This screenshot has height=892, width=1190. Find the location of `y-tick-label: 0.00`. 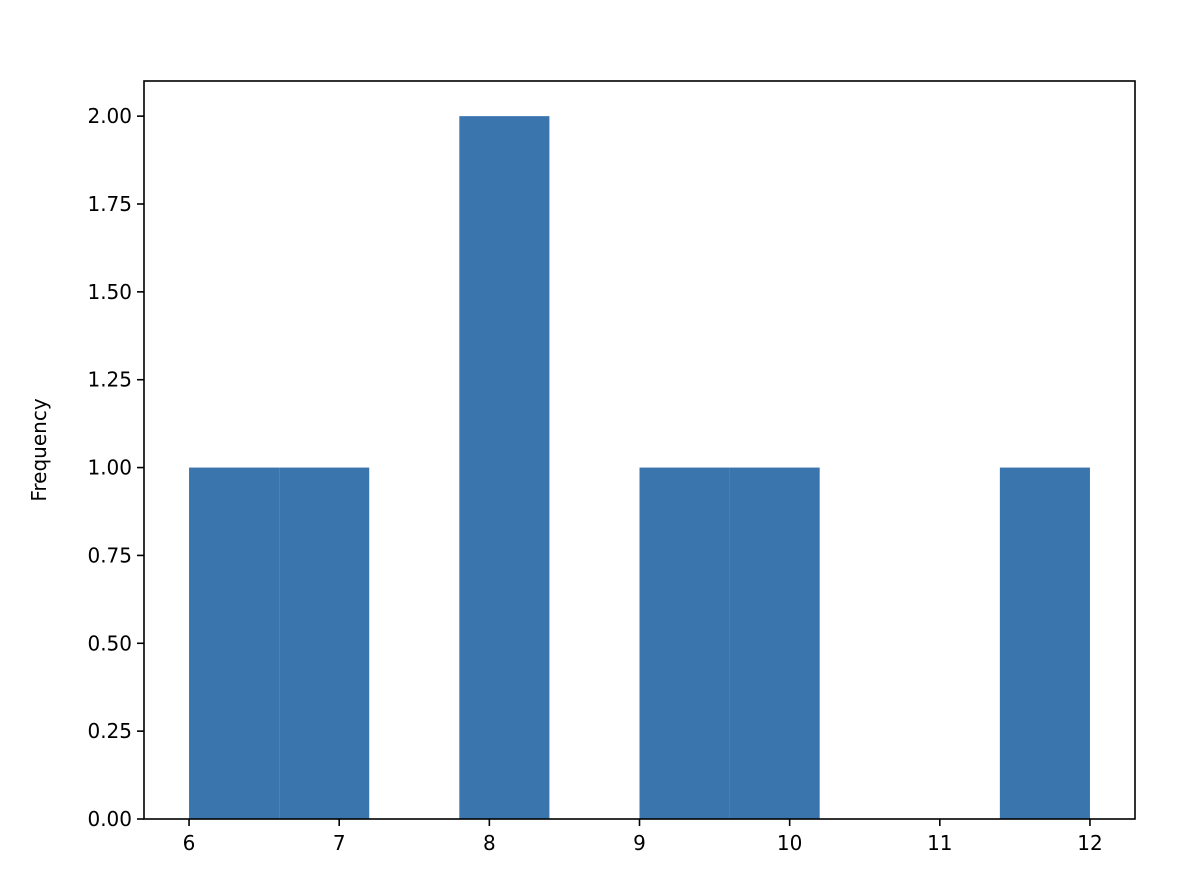

y-tick-label: 0.00 is located at coordinates (109, 819).